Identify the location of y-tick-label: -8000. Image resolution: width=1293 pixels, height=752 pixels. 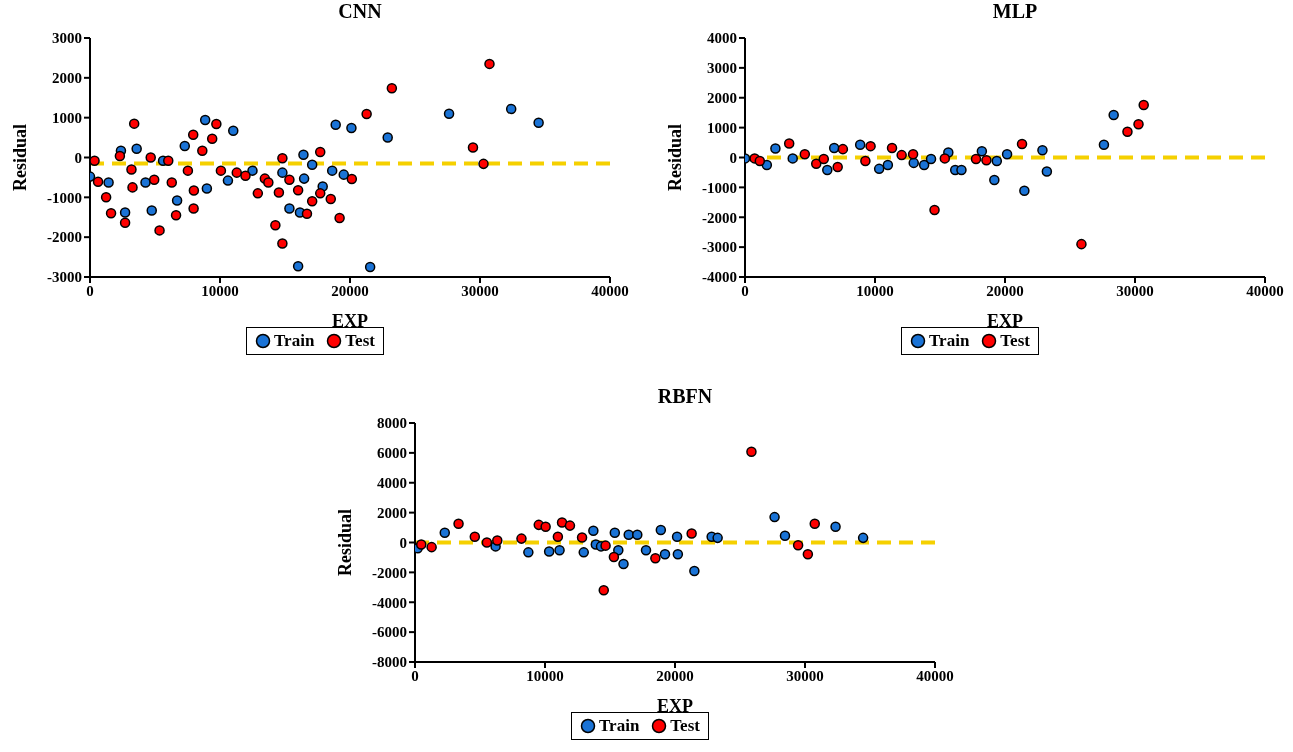
(389, 662).